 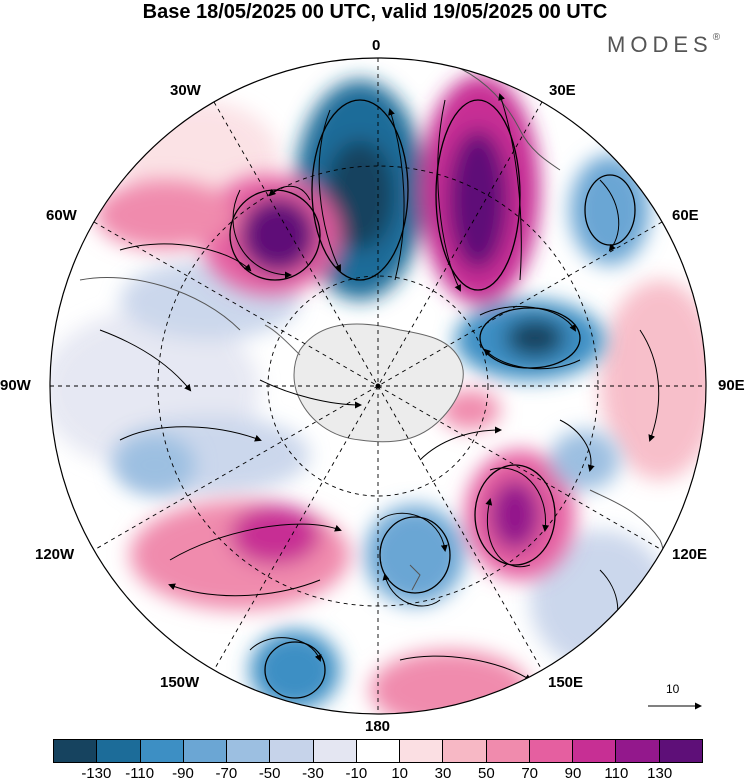 What do you see at coordinates (660, 773) in the screenshot?
I see `colorbar-tick-label: 130` at bounding box center [660, 773].